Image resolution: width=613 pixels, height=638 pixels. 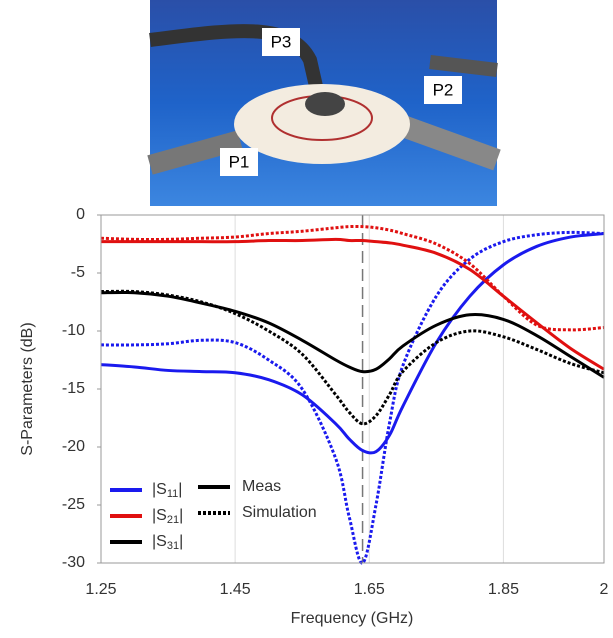 What do you see at coordinates (604, 589) in the screenshot?
I see `x-tick-label: 2` at bounding box center [604, 589].